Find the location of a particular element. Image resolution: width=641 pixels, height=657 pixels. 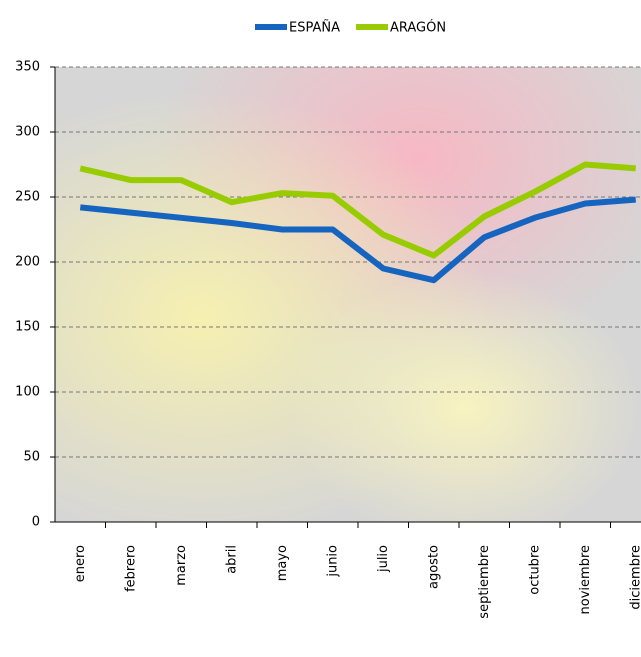

y-tick-label: 300 is located at coordinates (27, 132).